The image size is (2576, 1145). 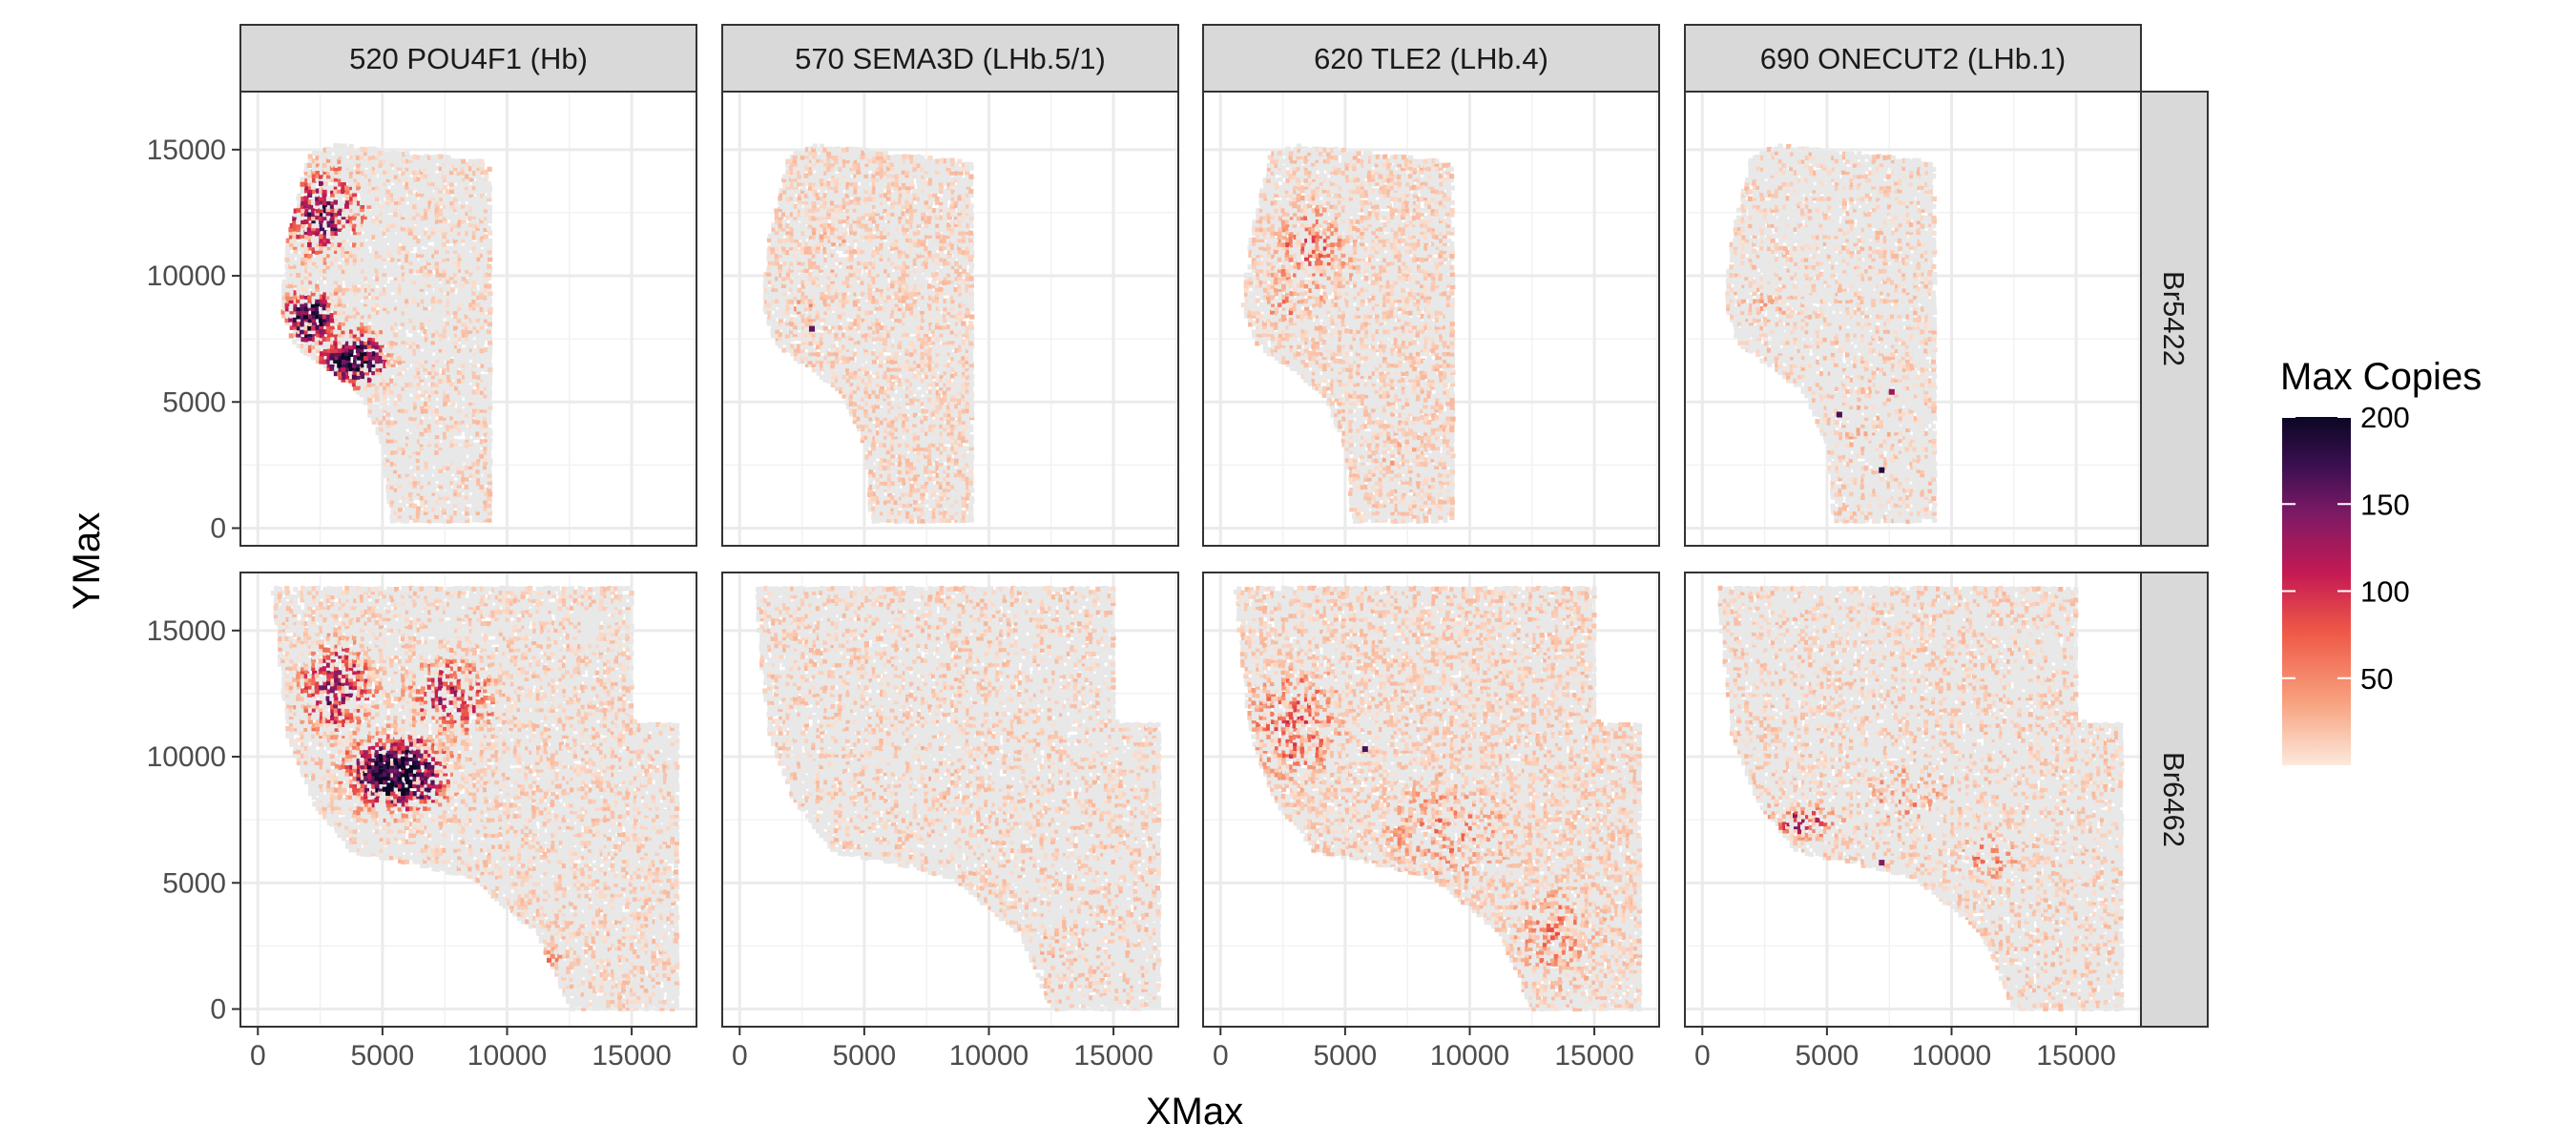 What do you see at coordinates (468, 319) in the screenshot?
I see `panel-br5422-520-pou4f1-hb` at bounding box center [468, 319].